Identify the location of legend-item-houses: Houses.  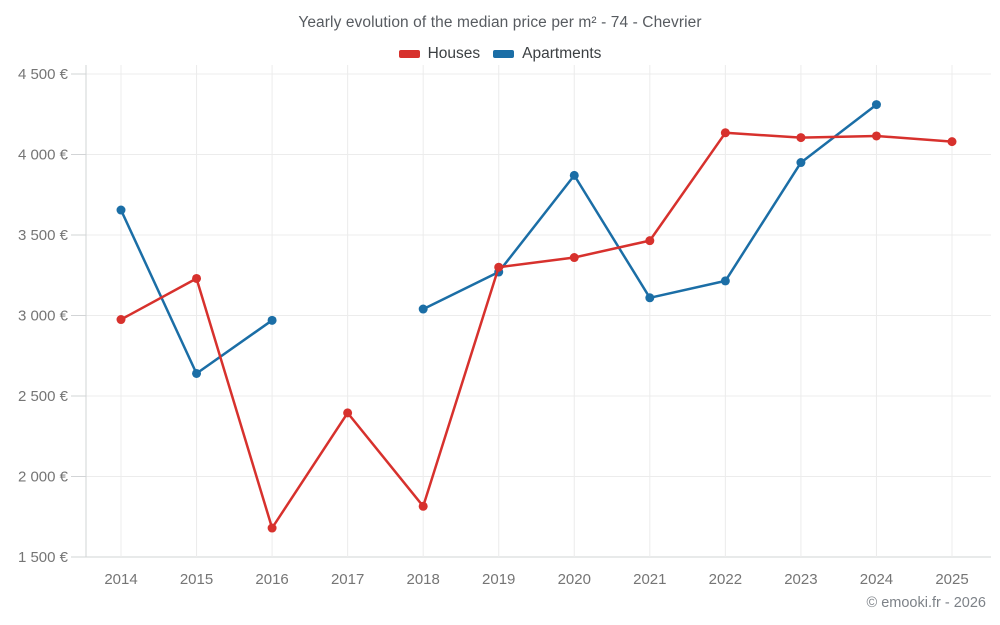
(439, 54).